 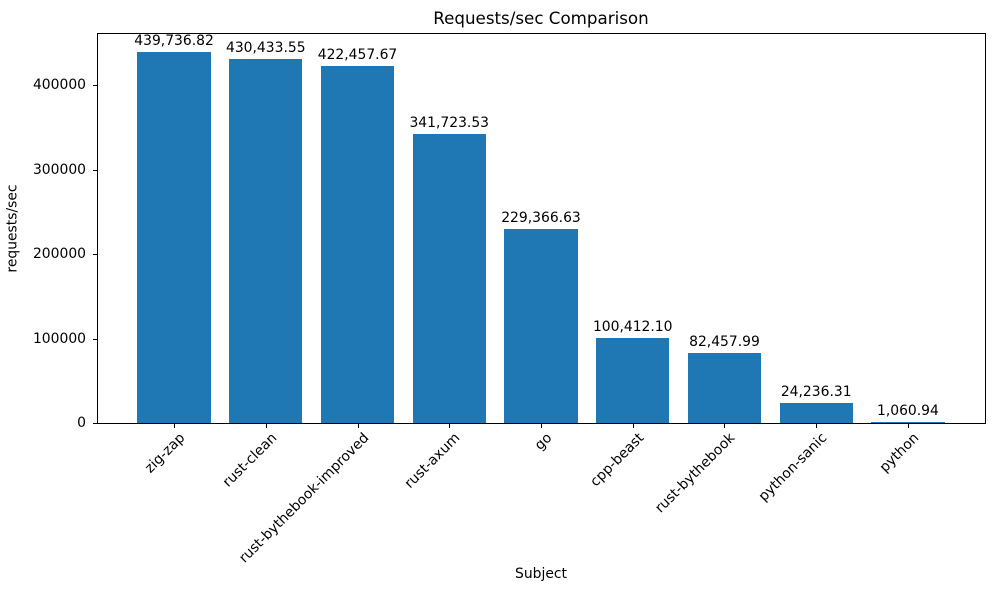 I want to click on y-tick-label: 200000, so click(x=59, y=254).